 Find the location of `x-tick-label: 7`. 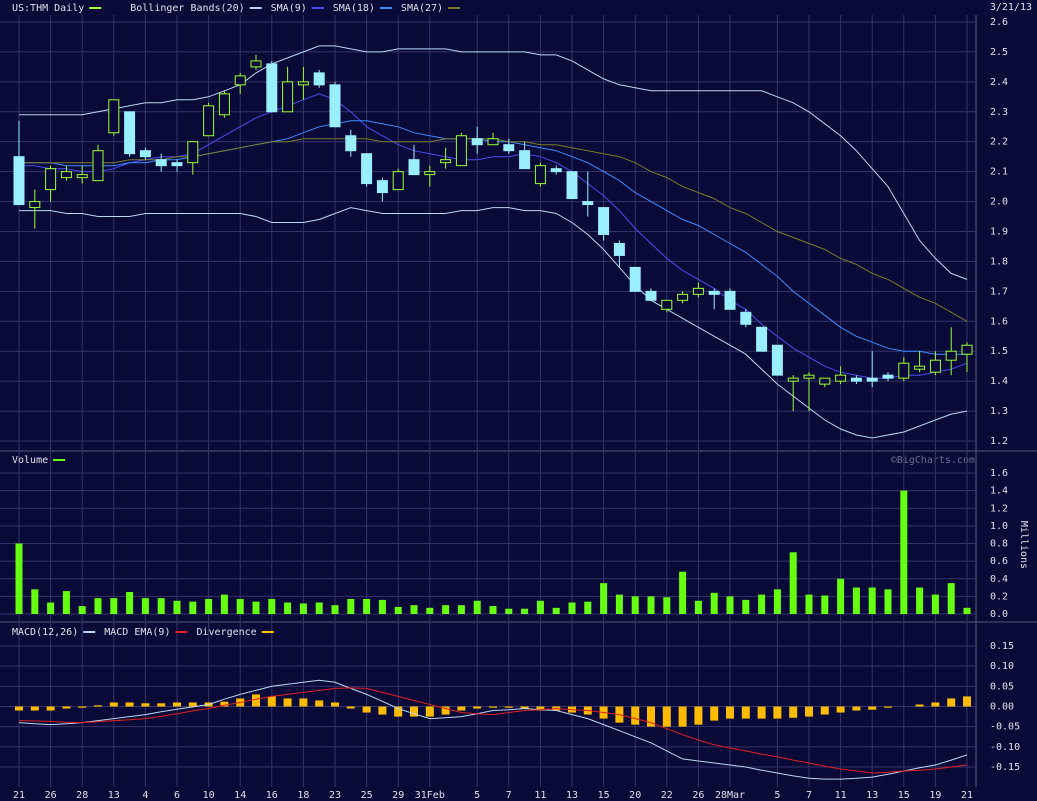

x-tick-label: 7 is located at coordinates (509, 795).